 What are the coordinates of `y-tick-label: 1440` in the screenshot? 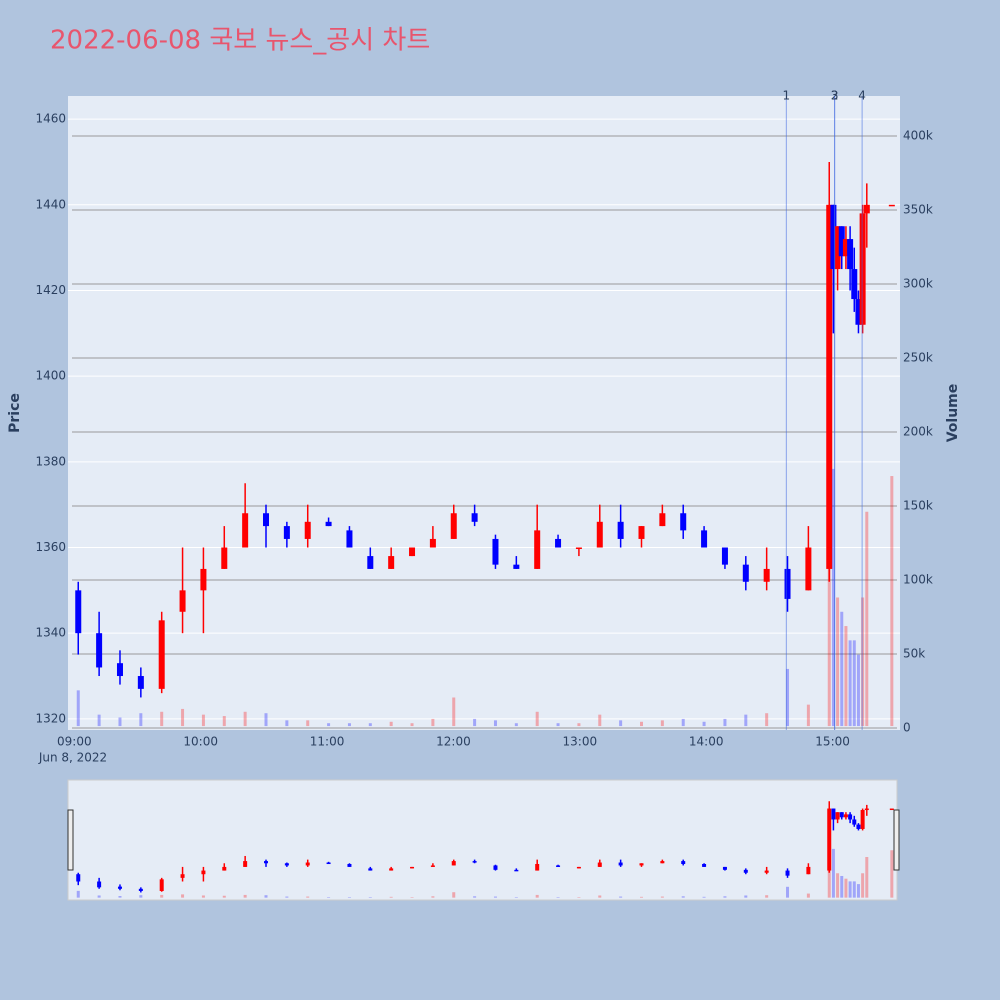 It's located at (50, 204).